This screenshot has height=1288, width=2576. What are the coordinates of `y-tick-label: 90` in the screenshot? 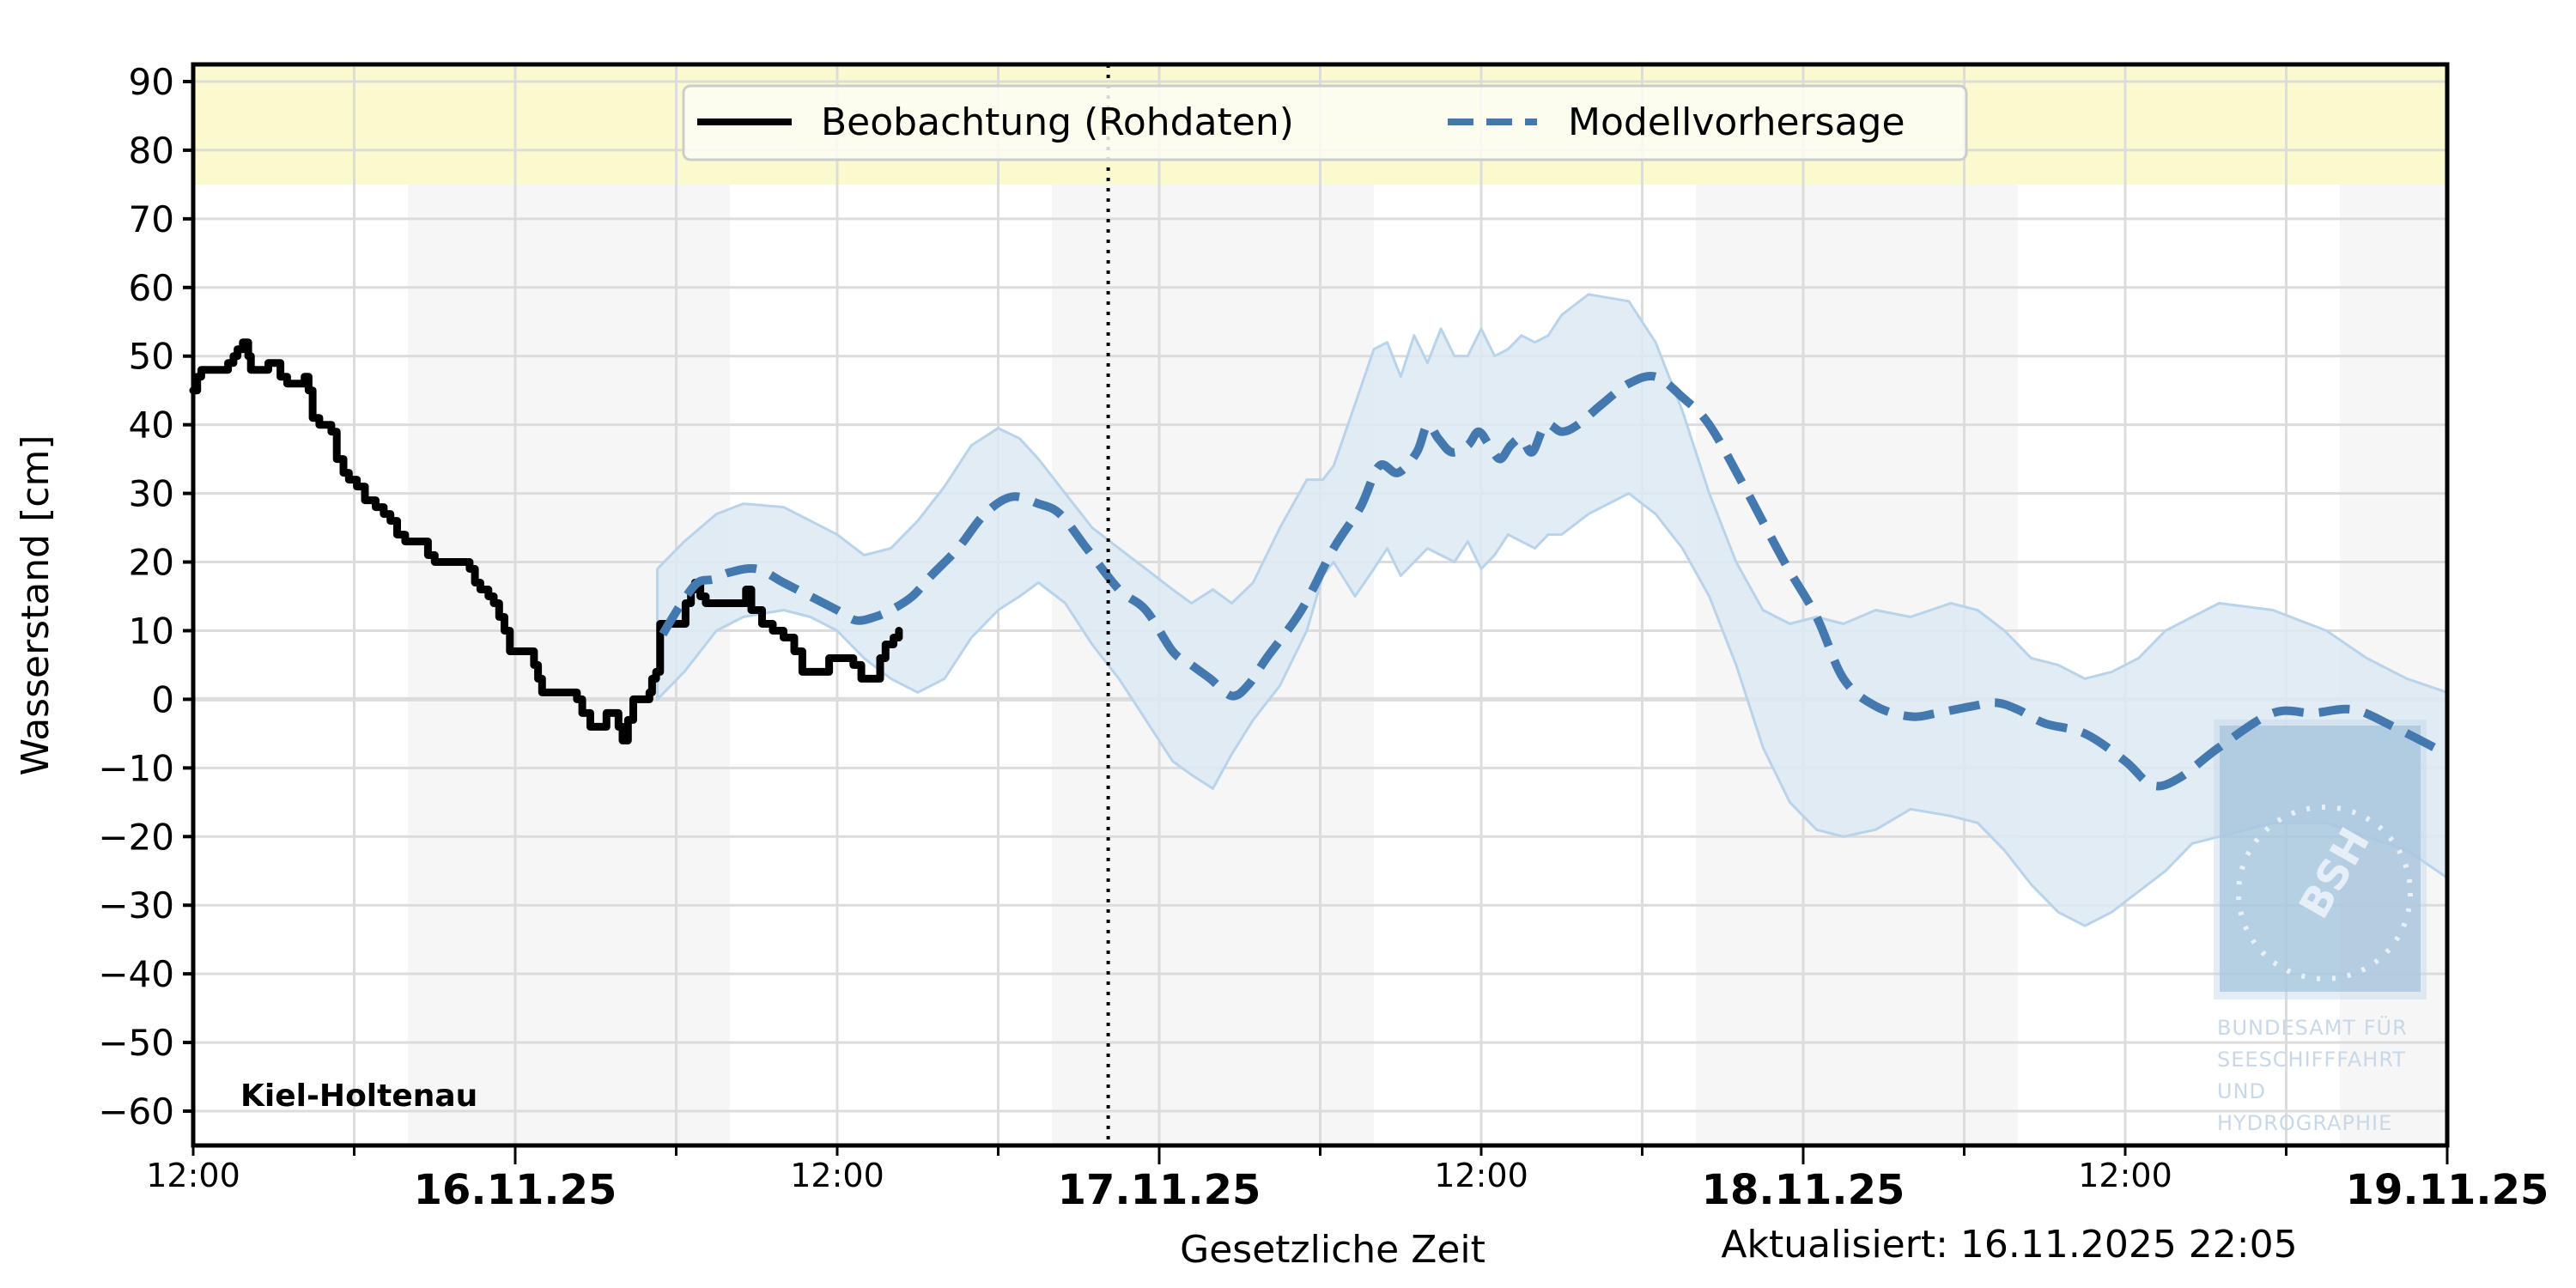 It's located at (151, 82).